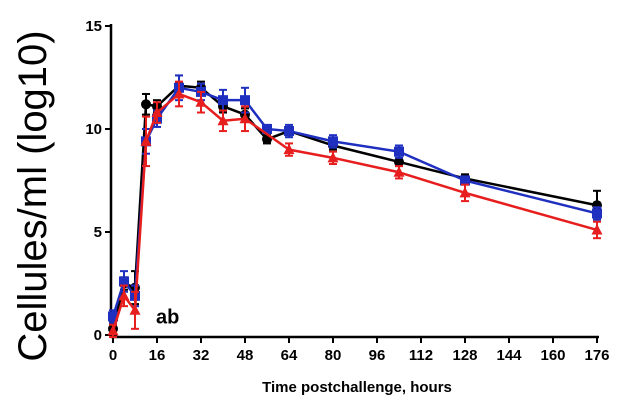  What do you see at coordinates (552, 355) in the screenshot?
I see `x-tick-label: 160` at bounding box center [552, 355].